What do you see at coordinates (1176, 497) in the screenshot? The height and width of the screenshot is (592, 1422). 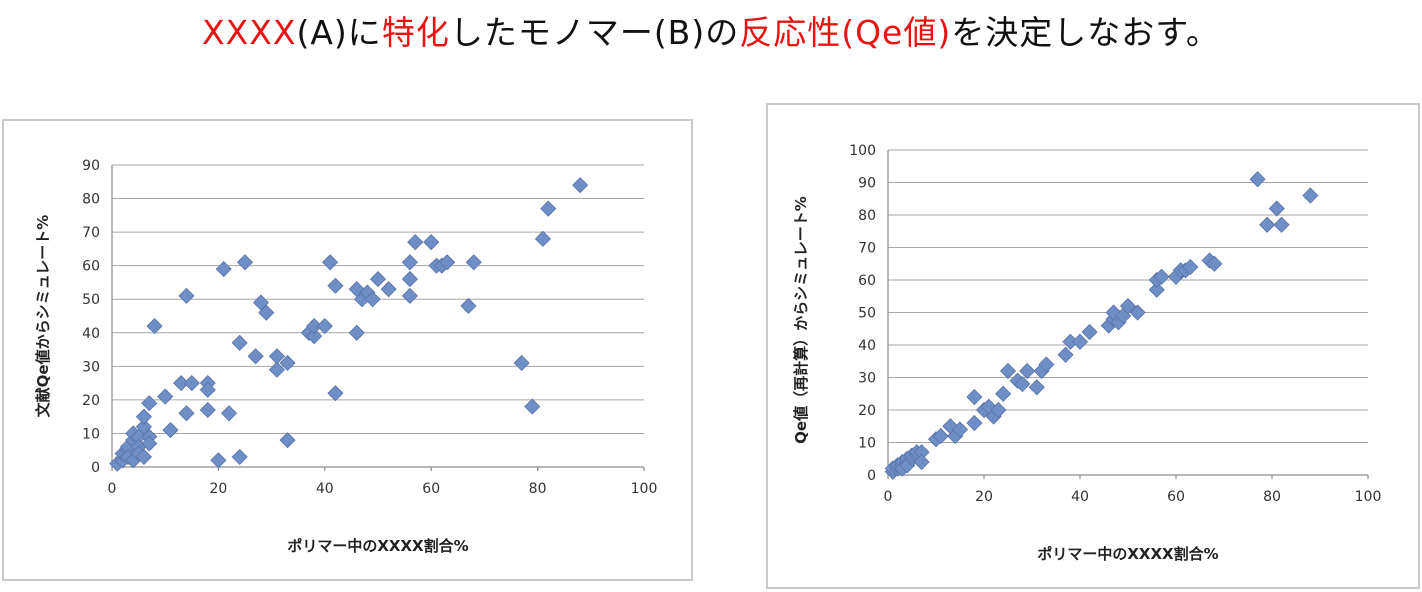 I see `x-tick-label: 60` at bounding box center [1176, 497].